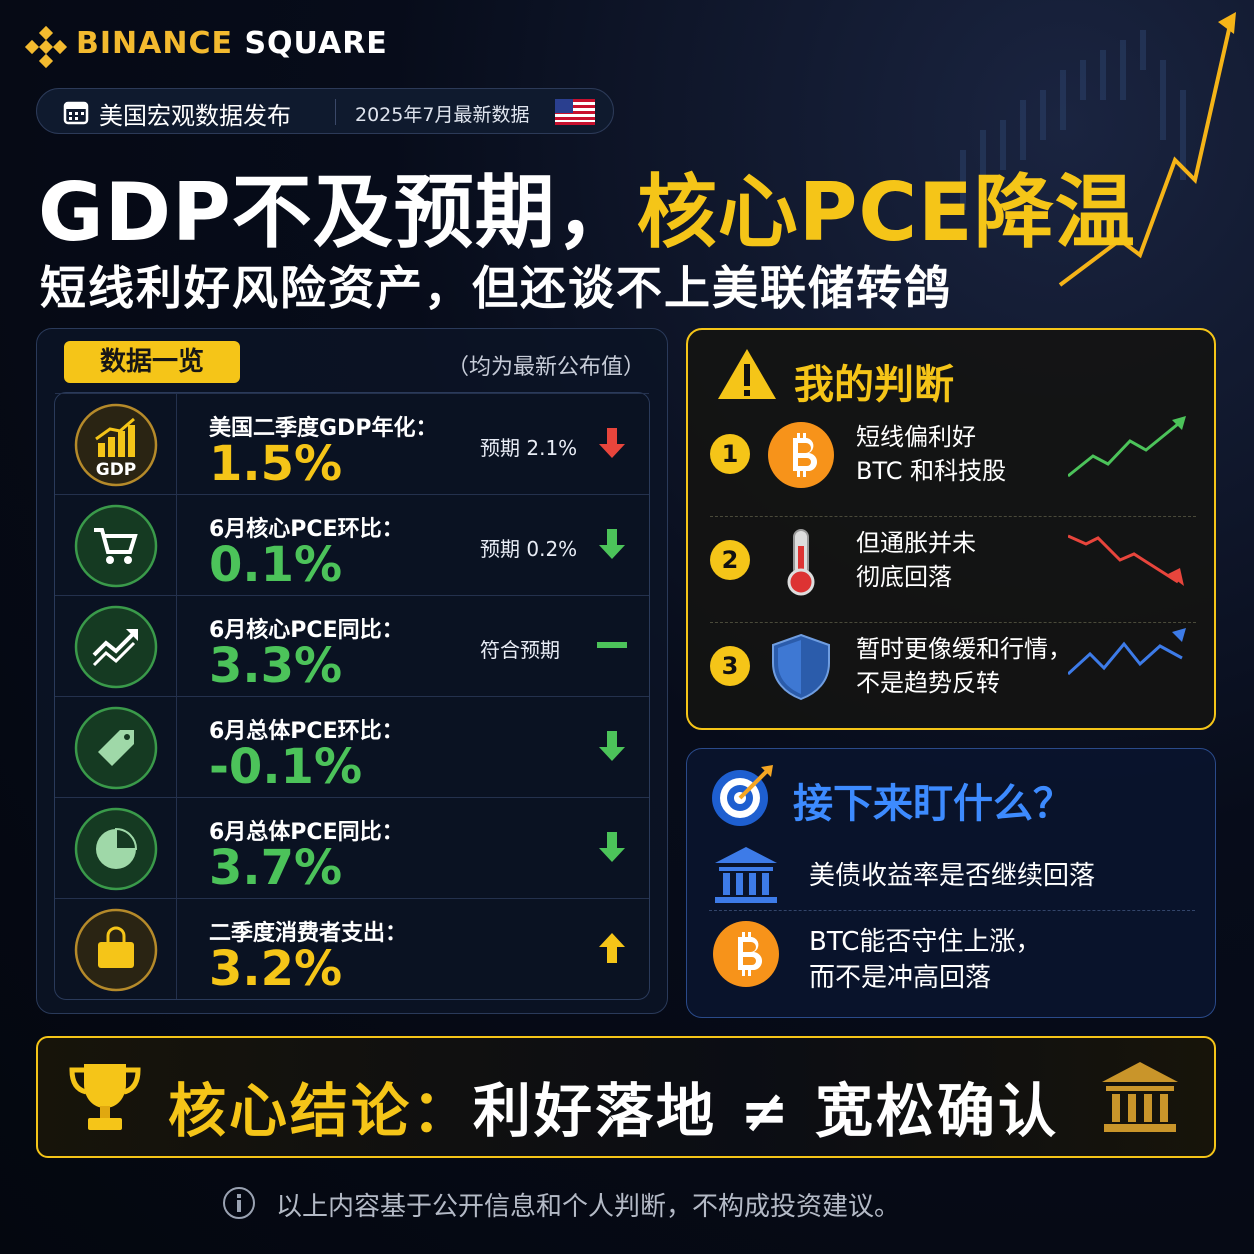 The height and width of the screenshot is (1254, 1254). What do you see at coordinates (276, 464) in the screenshot?
I see `row-value: 1.5%` at bounding box center [276, 464].